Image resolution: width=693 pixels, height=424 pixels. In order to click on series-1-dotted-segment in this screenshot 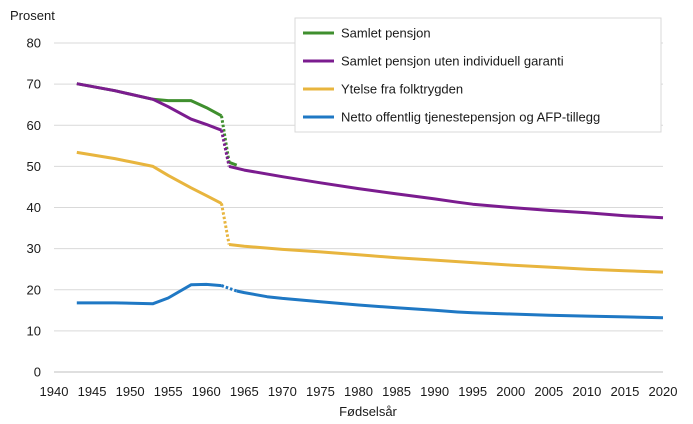, I will do `click(225, 139)`.